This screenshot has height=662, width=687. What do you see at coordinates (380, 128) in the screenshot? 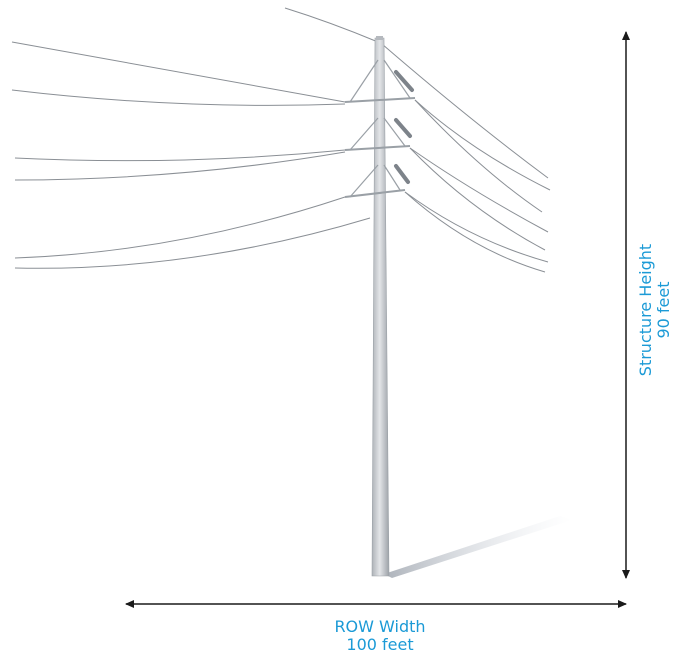
I see `crossarms` at bounding box center [380, 128].